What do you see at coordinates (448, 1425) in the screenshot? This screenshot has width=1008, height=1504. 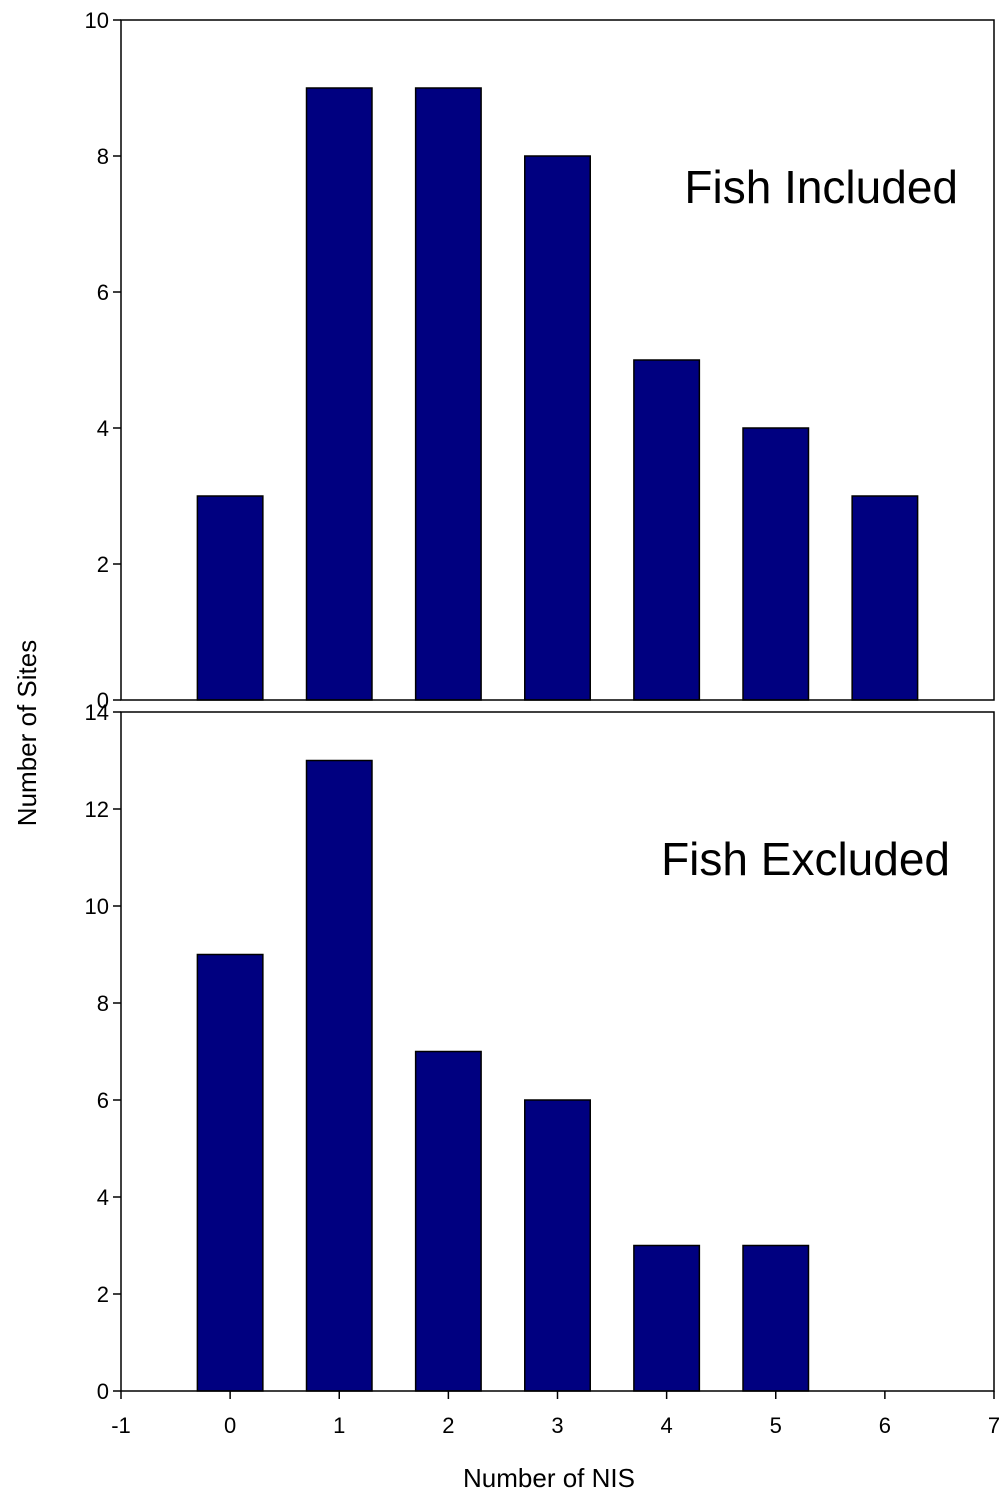 I see `x-tick-label: 2` at bounding box center [448, 1425].